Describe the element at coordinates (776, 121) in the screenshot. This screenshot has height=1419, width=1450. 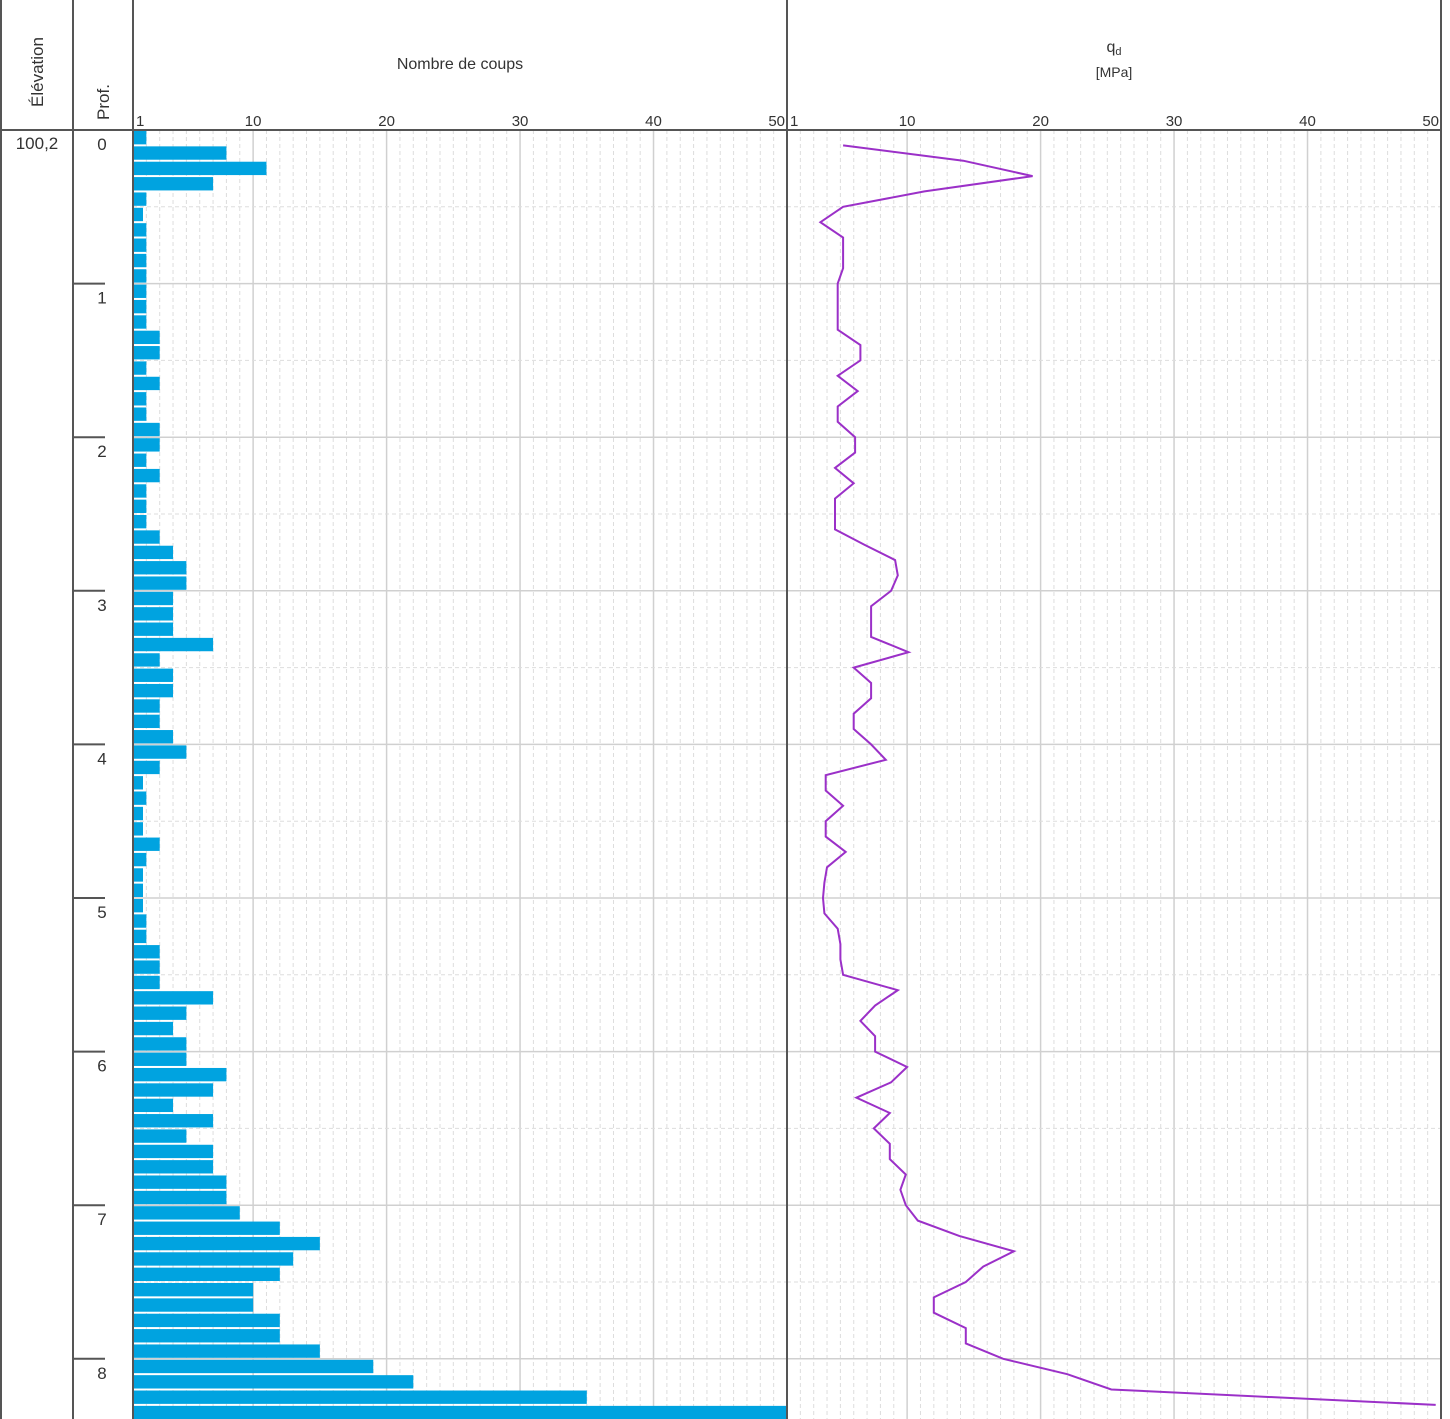
I see `blows-x-tick-label: 50` at that location.